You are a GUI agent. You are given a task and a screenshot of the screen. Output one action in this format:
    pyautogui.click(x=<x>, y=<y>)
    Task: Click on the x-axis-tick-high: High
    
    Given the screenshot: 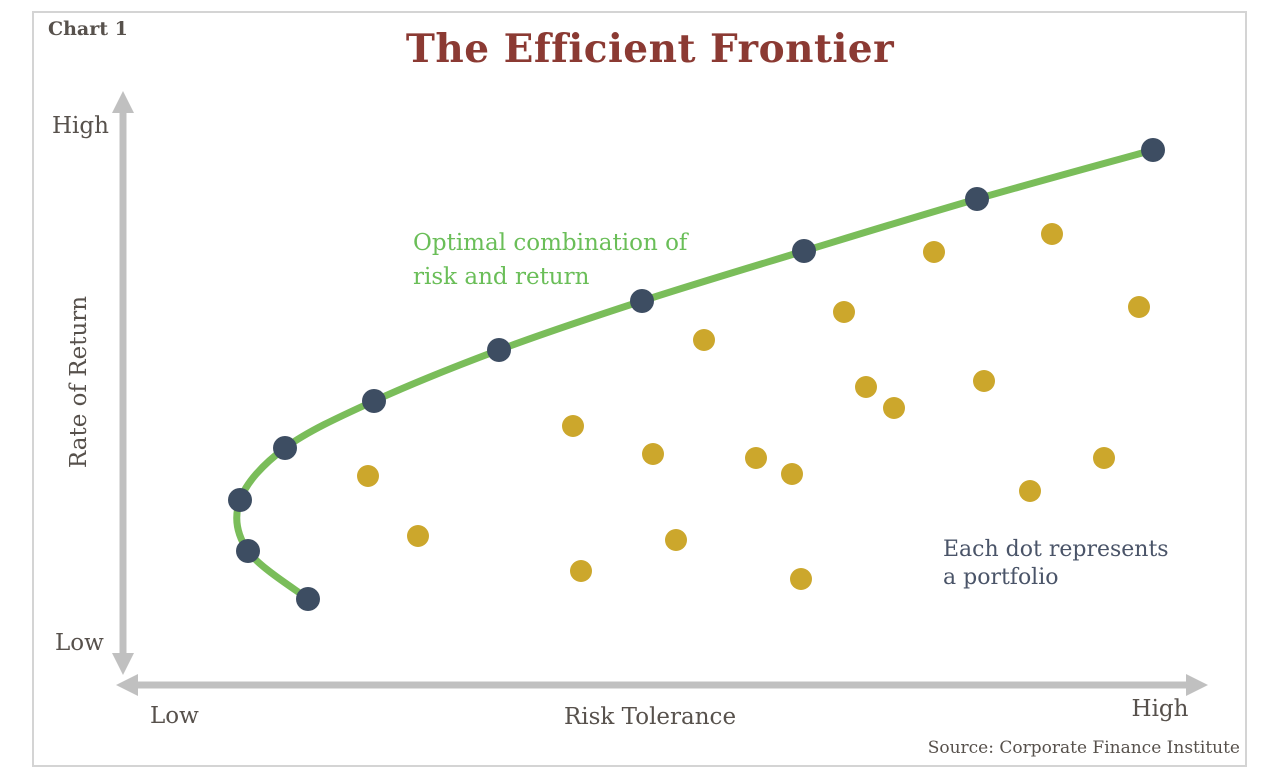 What is the action you would take?
    pyautogui.click(x=1160, y=709)
    